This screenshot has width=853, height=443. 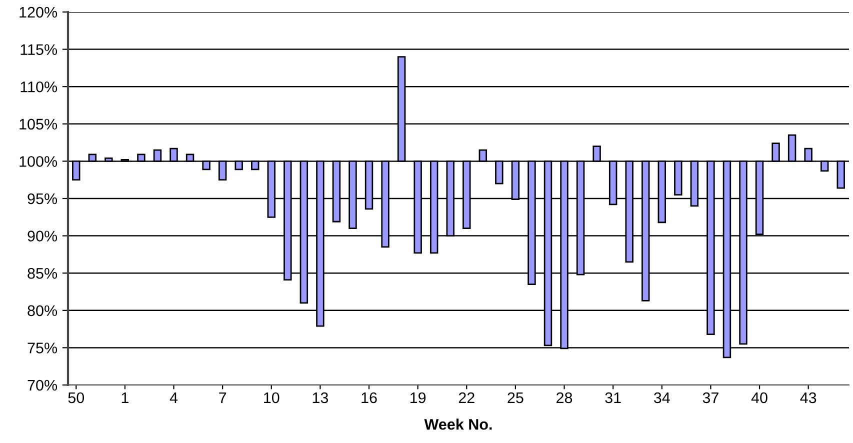 I want to click on x-tick-label: 22, so click(x=466, y=398).